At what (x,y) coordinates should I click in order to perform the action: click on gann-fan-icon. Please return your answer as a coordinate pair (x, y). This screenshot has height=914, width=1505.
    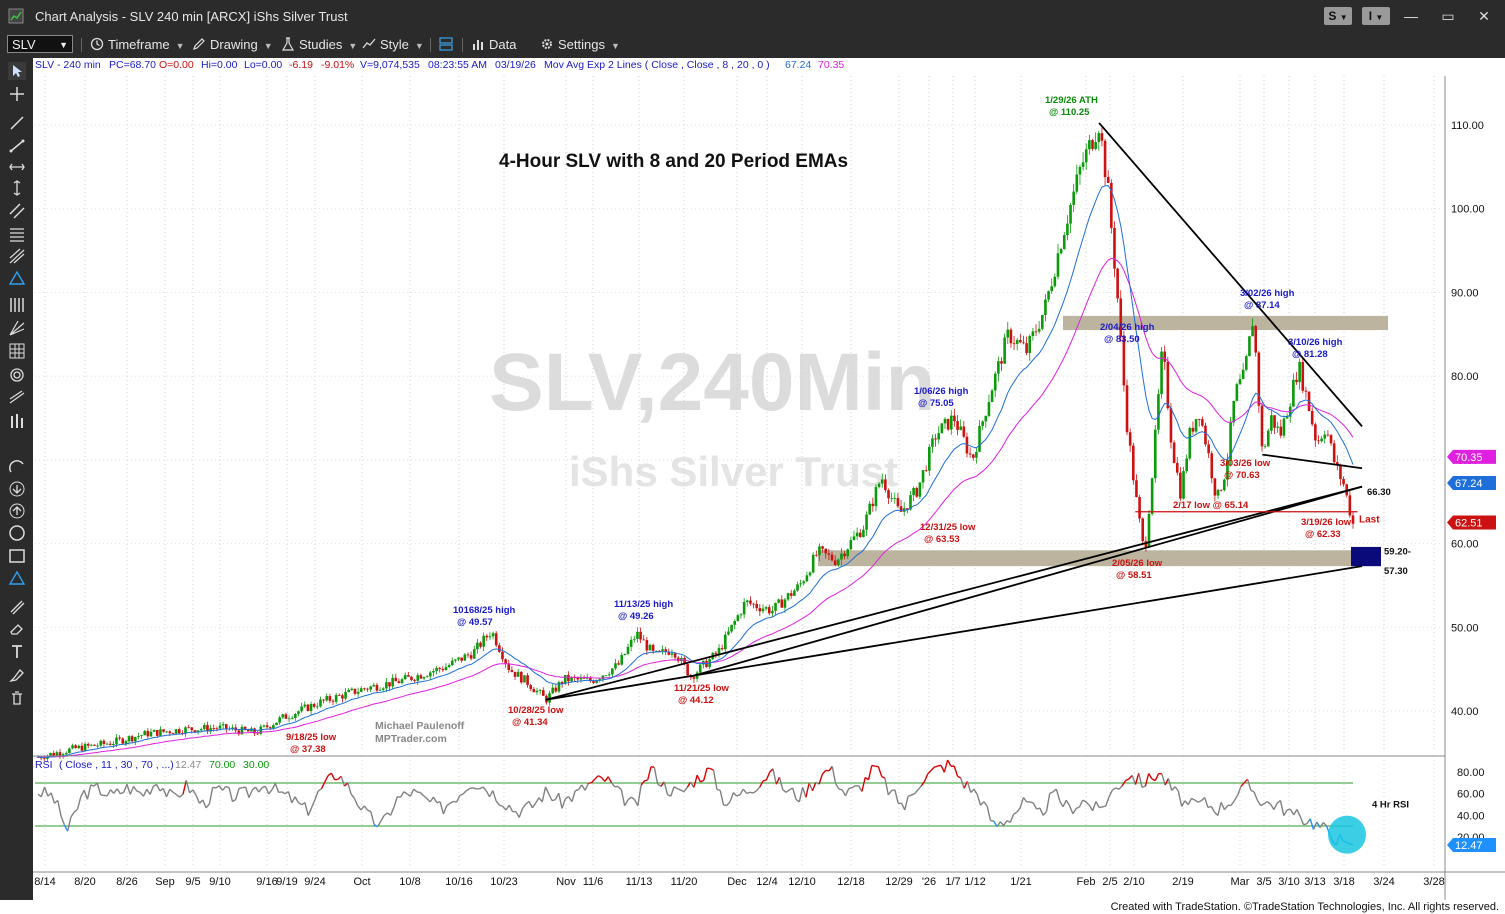
    Looking at the image, I should click on (17, 305).